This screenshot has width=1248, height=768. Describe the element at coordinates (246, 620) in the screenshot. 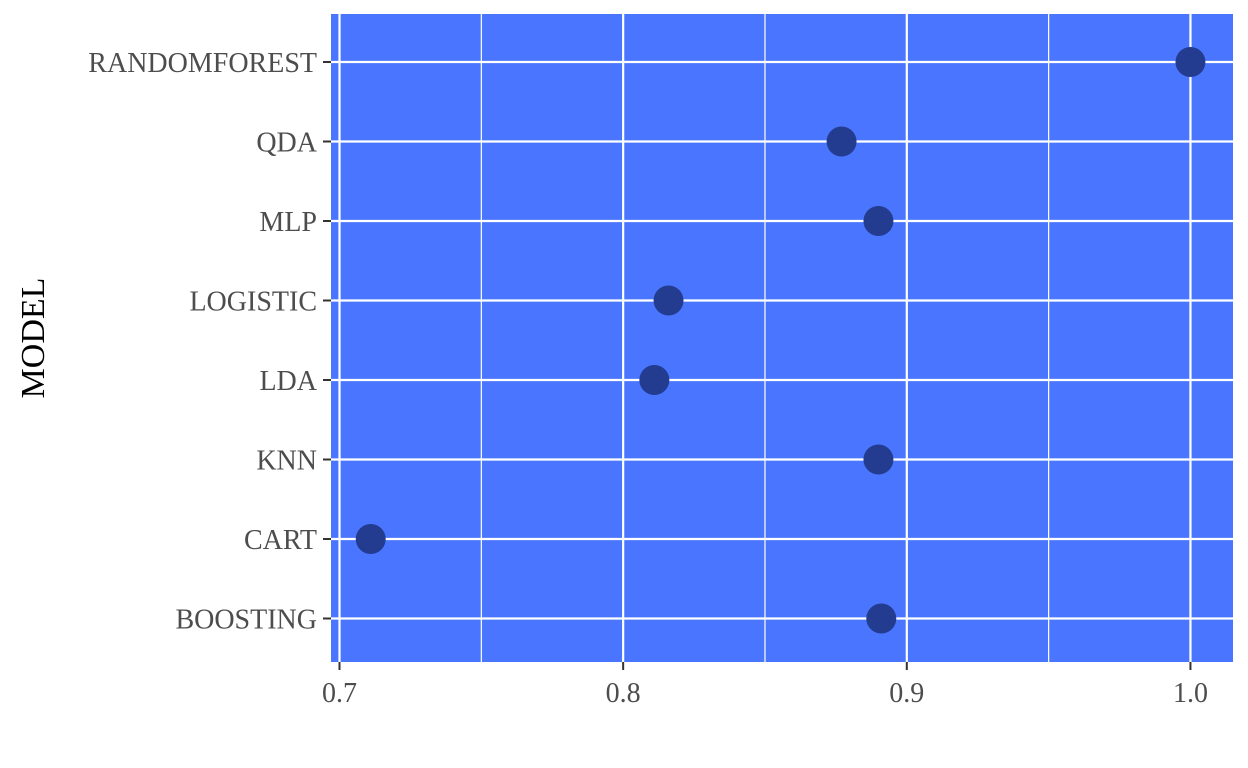

I see `y-tick-label: BOOSTING` at that location.